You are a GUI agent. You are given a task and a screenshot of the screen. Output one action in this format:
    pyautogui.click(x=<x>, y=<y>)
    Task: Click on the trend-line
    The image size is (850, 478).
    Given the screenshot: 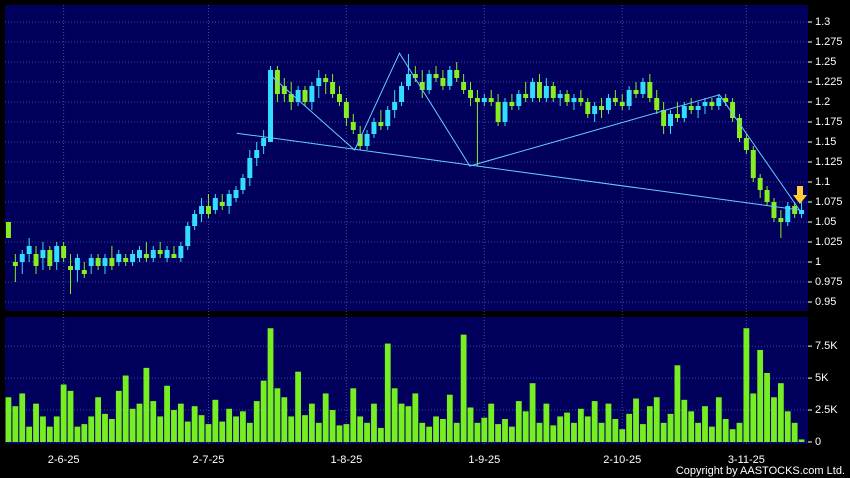 What is the action you would take?
    pyautogui.click(x=518, y=171)
    